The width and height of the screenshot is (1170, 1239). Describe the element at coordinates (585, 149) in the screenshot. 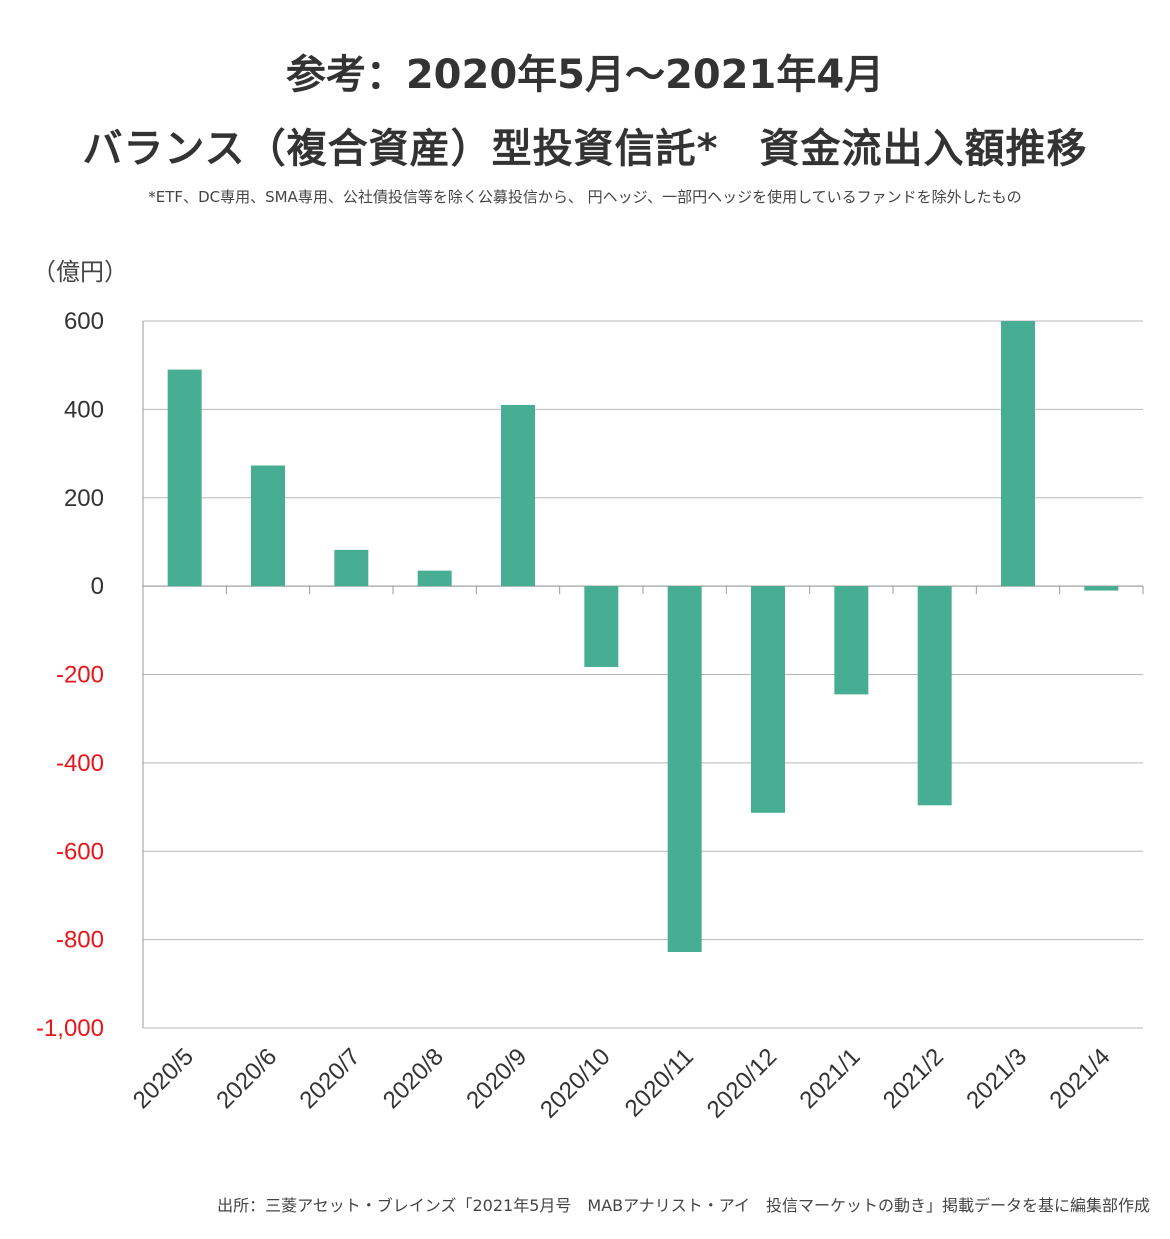

I see `chart-title-line2: バランス（複合資産）型投資信託* 資金流出入額推移` at that location.